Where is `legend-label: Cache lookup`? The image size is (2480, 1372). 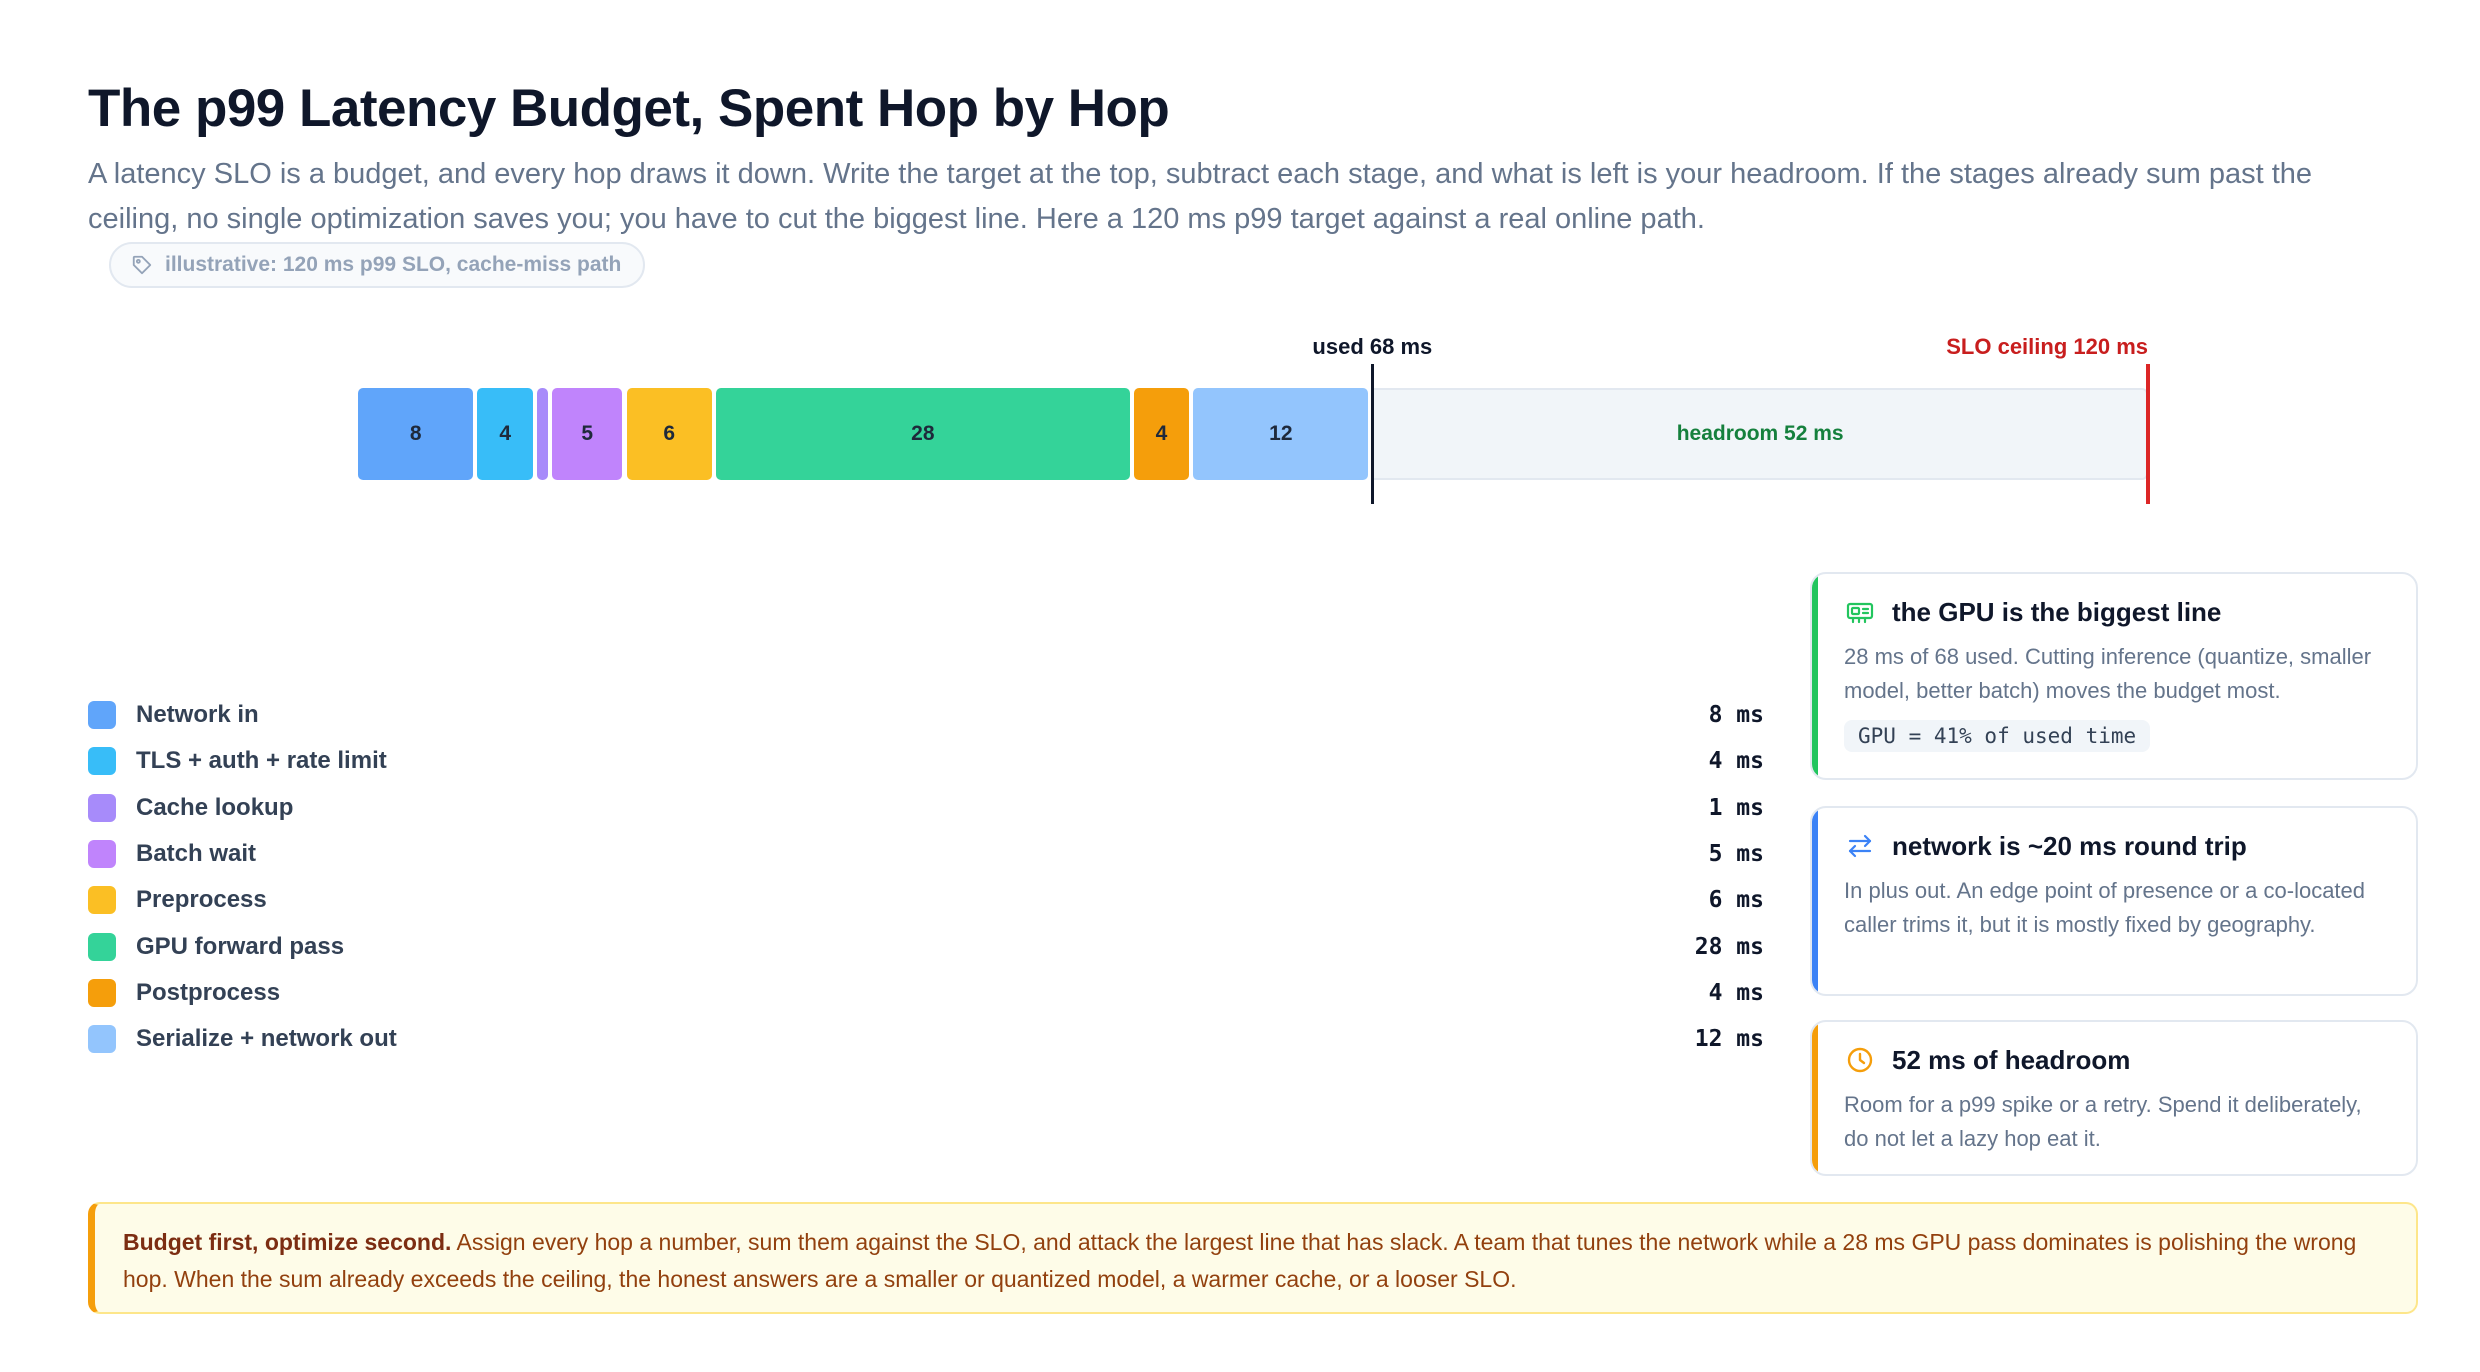 legend-label: Cache lookup is located at coordinates (215, 807).